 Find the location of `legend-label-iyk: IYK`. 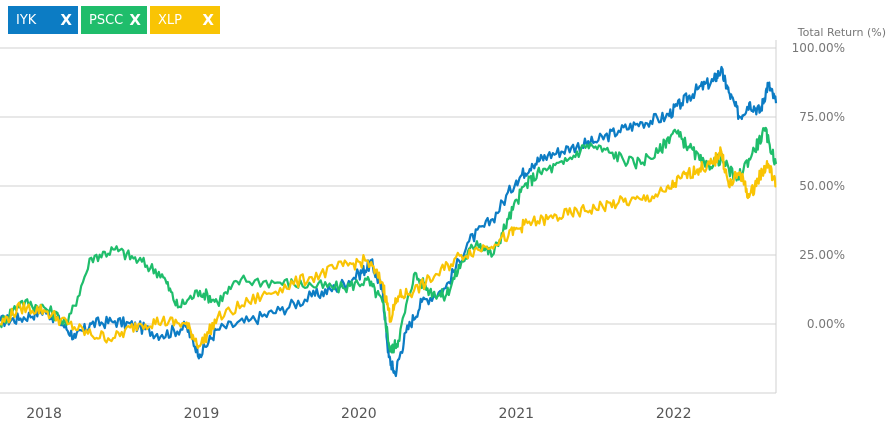

legend-label-iyk: IYK is located at coordinates (26, 20).